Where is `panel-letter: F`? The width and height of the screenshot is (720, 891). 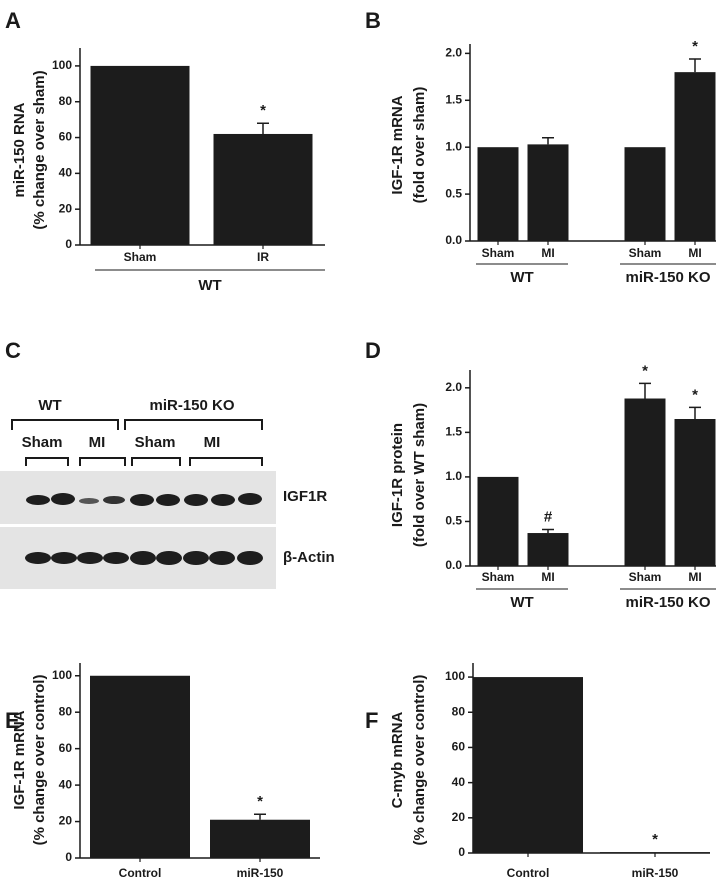 panel-letter: F is located at coordinates (371, 720).